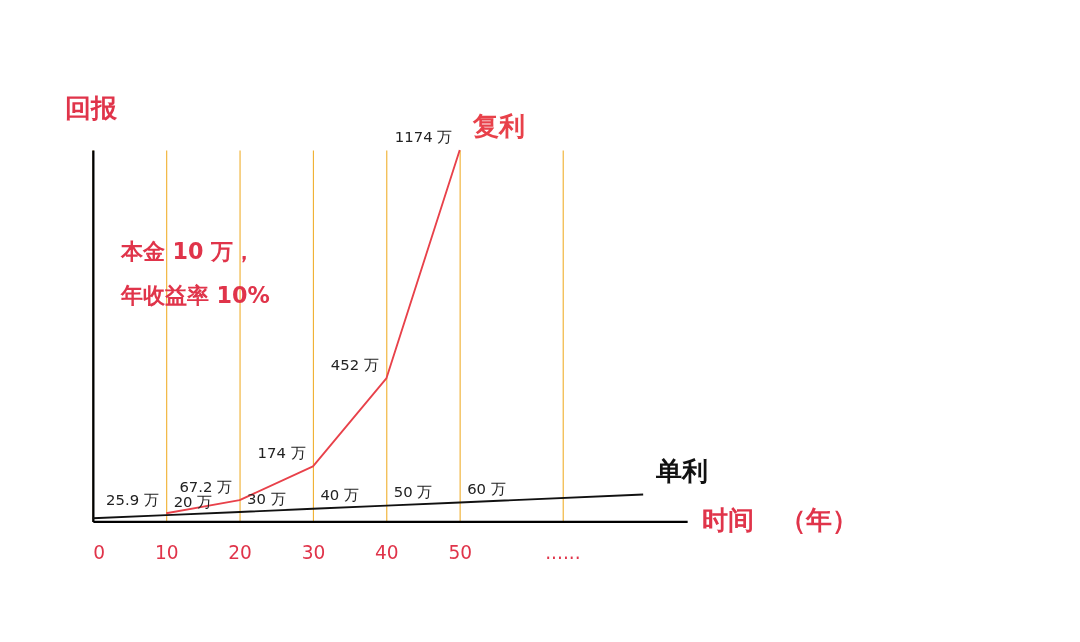 The width and height of the screenshot is (1080, 642). Describe the element at coordinates (166, 553) in the screenshot. I see `x-tick-label: 10` at that location.